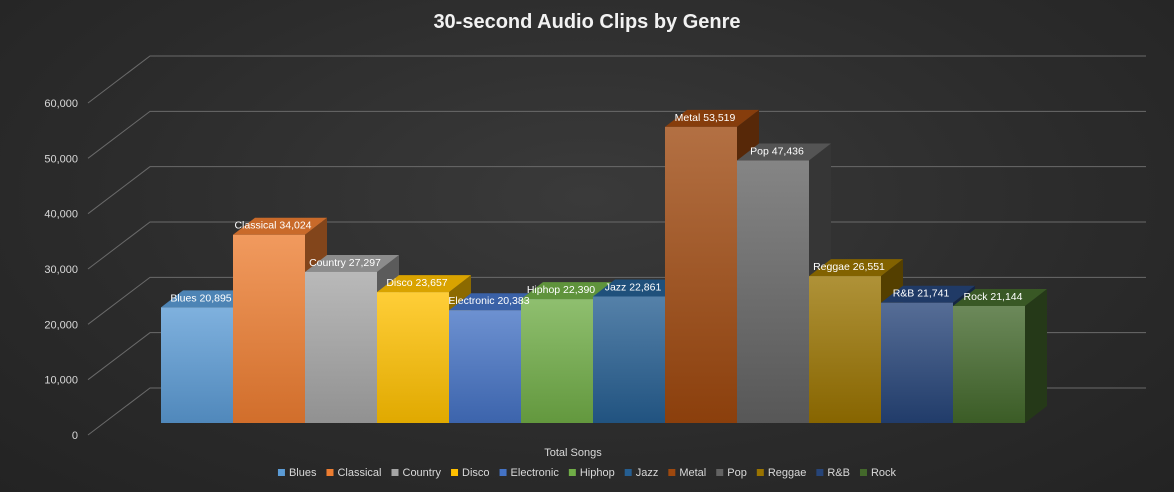 This screenshot has width=1174, height=492. Describe the element at coordinates (61, 325) in the screenshot. I see `y-tick-label: 20,000` at that location.